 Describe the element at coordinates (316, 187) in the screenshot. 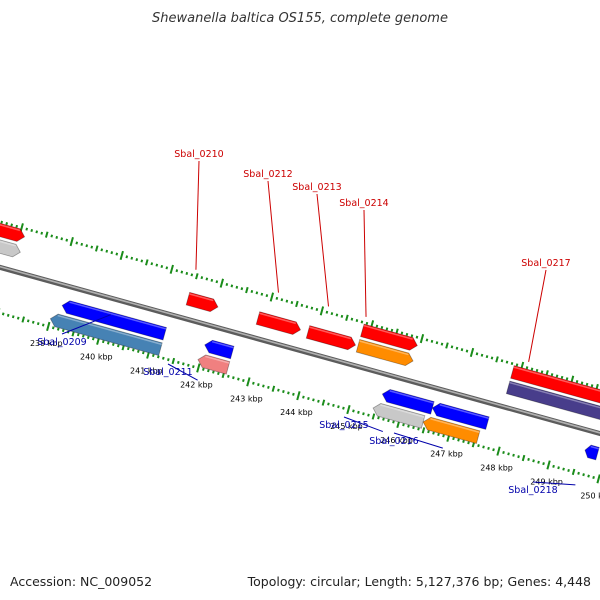

I see `gene-label: Sbal_0213` at that location.